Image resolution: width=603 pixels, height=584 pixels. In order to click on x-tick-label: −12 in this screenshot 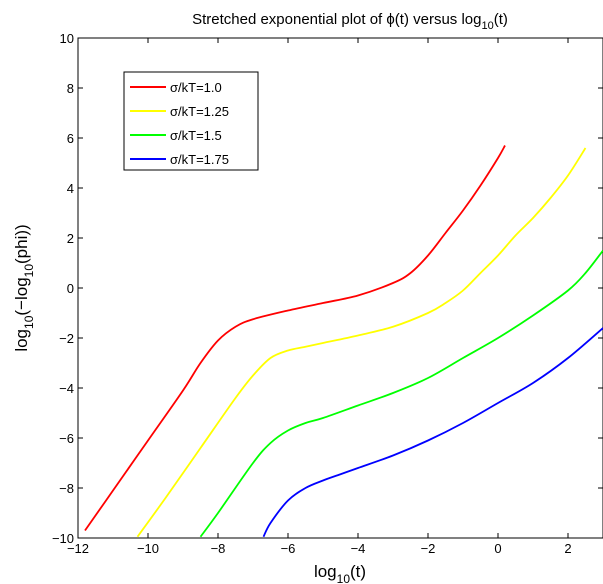, I will do `click(78, 548)`.